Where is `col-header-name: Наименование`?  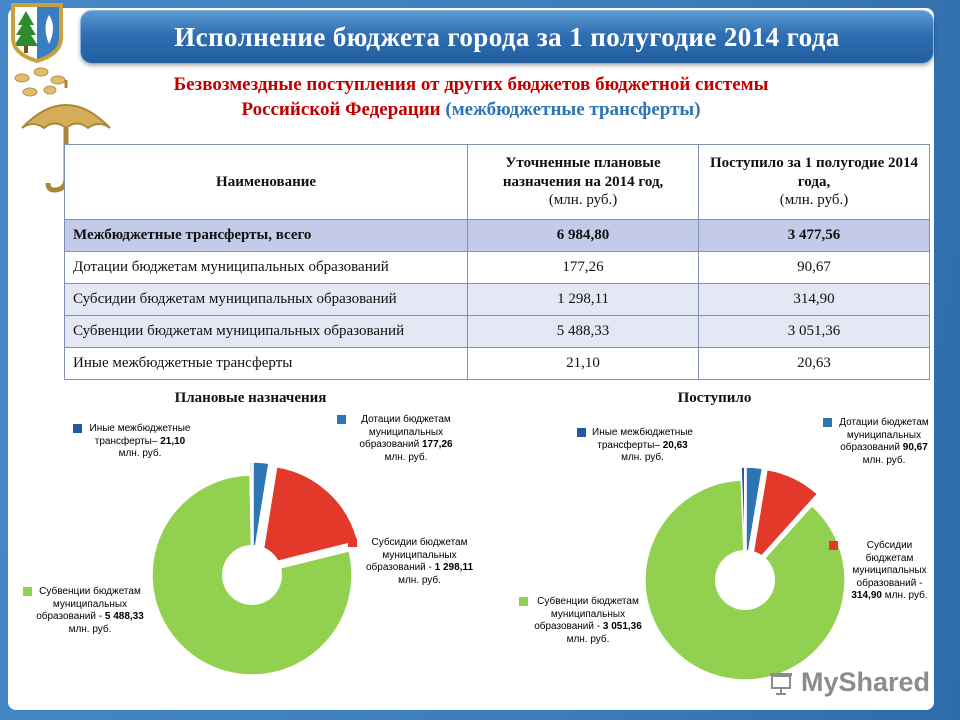
col-header-name: Наименование is located at coordinates (266, 182).